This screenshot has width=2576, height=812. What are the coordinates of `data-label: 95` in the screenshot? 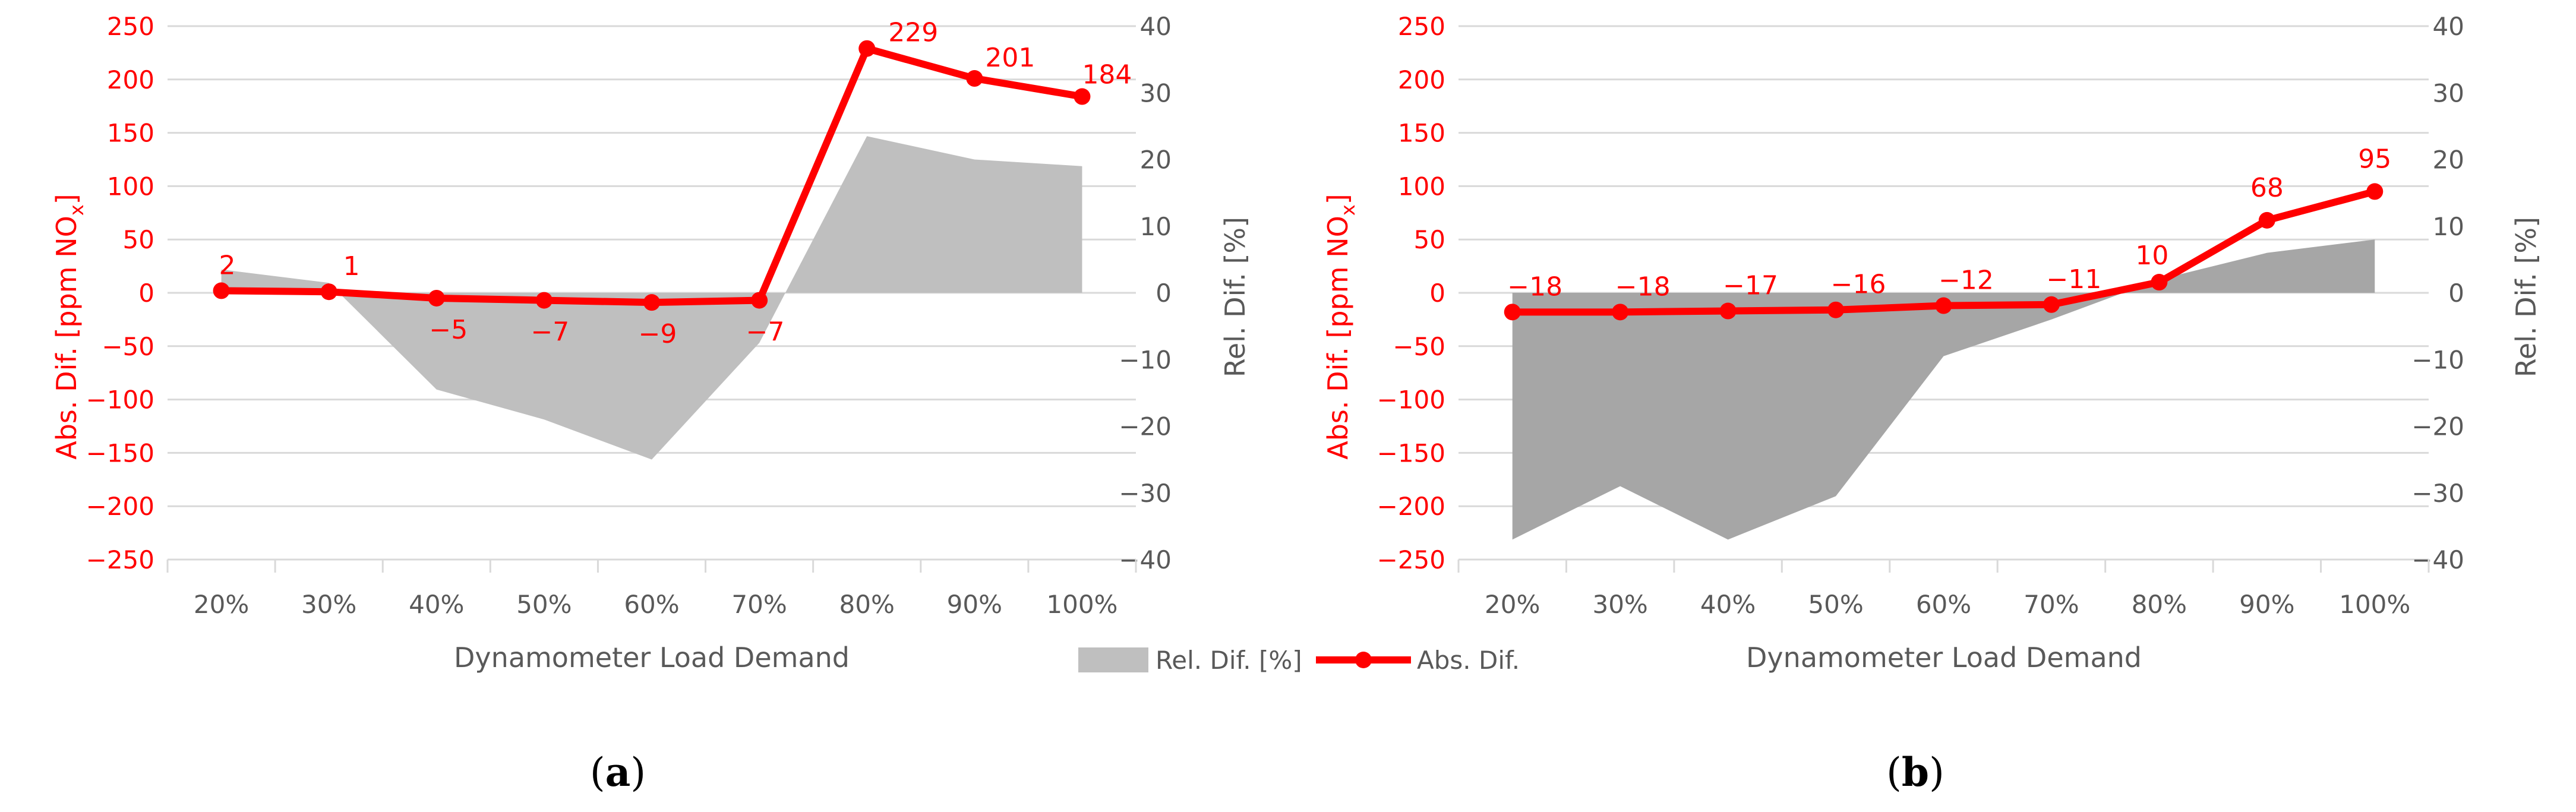 It's located at (2374, 159).